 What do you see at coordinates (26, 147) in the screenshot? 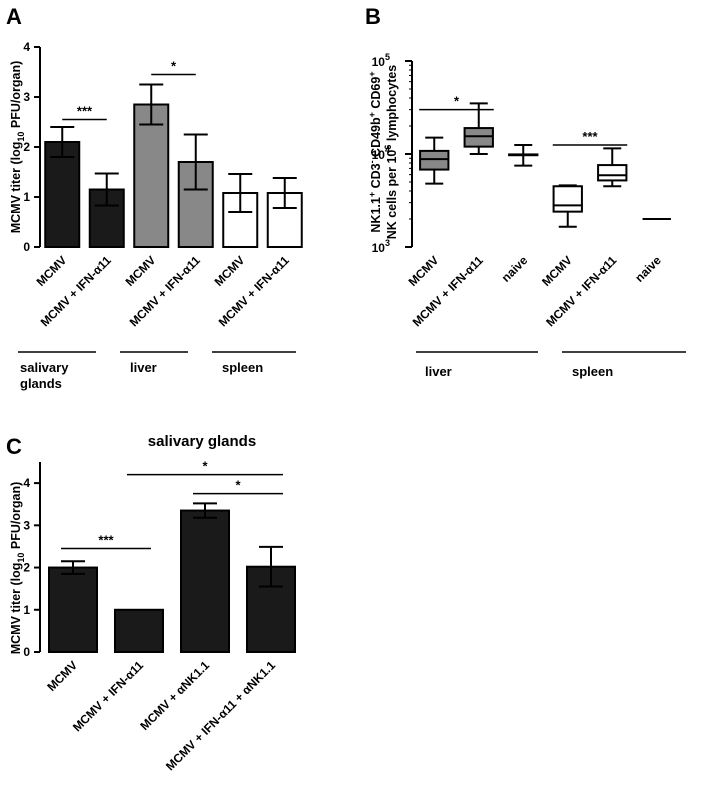
I see `chart-a-ytick-label: 2` at bounding box center [26, 147].